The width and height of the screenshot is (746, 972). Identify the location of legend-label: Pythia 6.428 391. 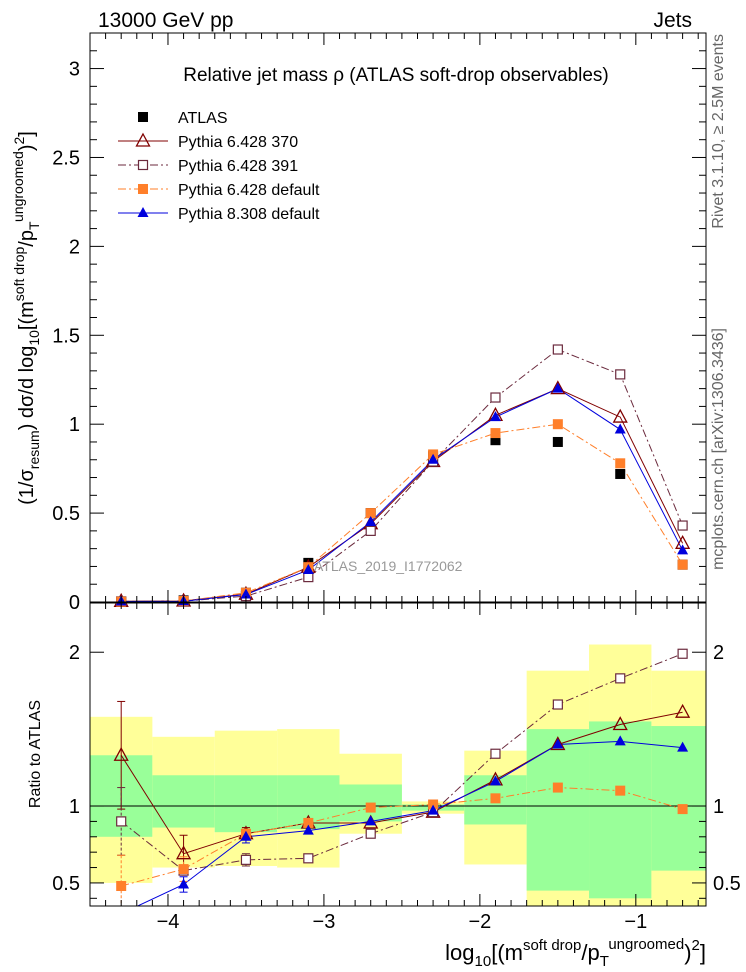
(238, 166).